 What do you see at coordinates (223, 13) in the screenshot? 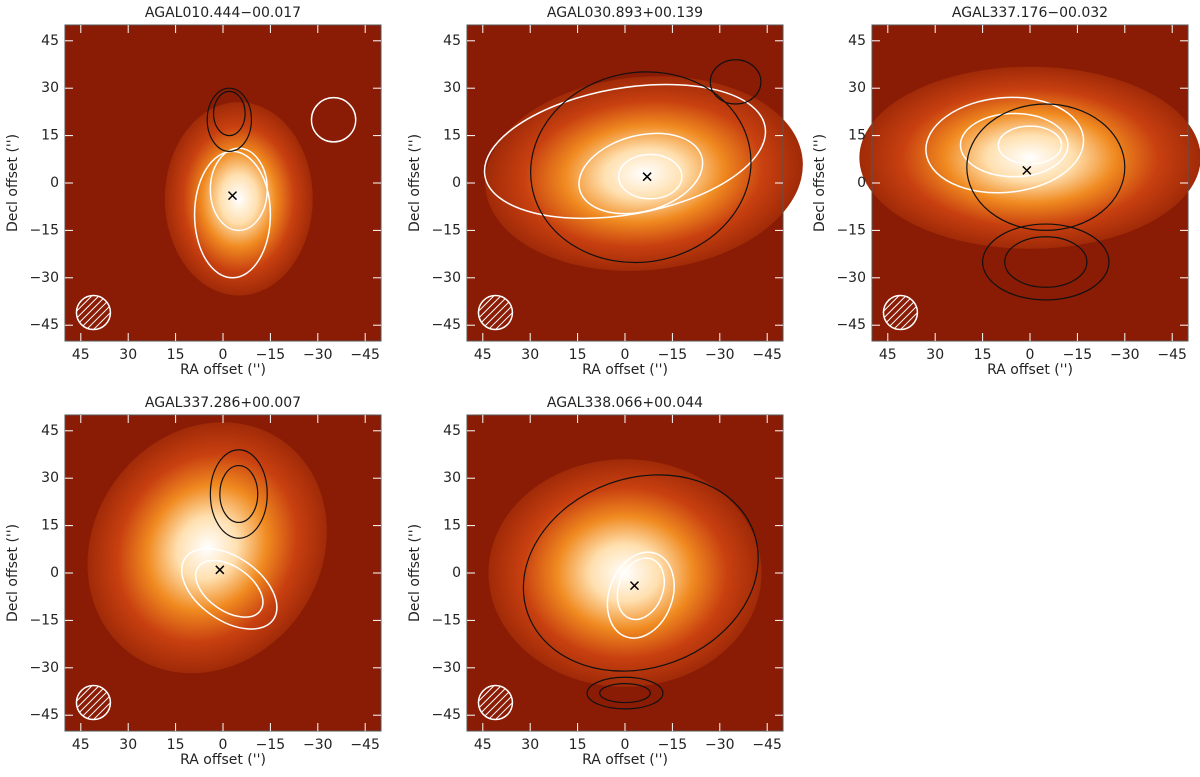
I see `panel-title: AGAL010.444−00.017` at bounding box center [223, 13].